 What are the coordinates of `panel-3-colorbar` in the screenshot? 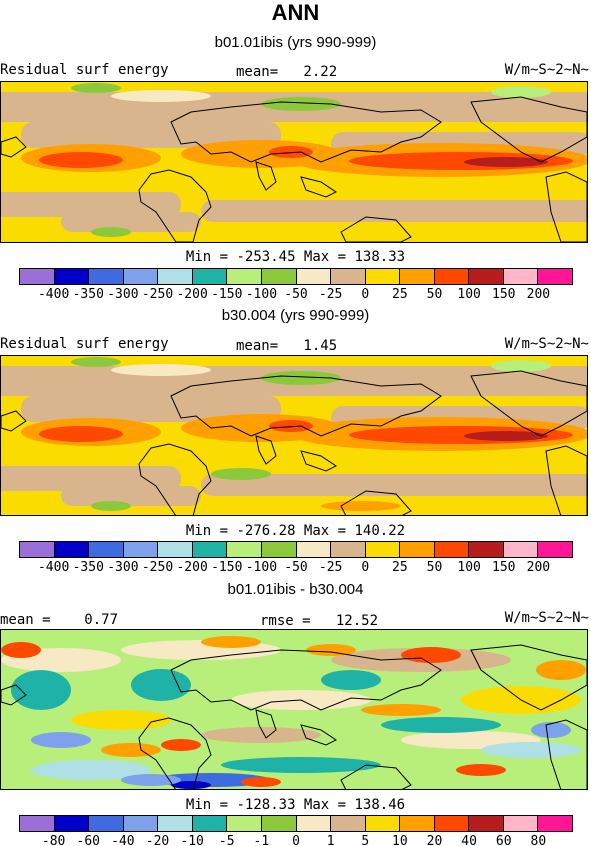 It's located at (296, 823).